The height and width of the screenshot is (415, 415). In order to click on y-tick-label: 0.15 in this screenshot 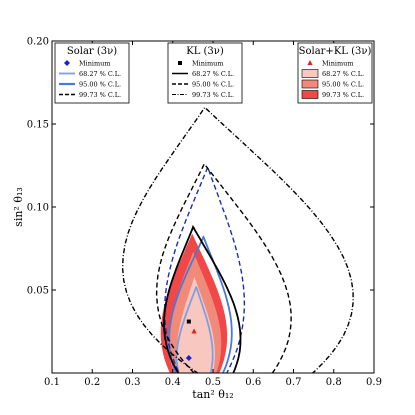, I will do `click(38, 125)`.